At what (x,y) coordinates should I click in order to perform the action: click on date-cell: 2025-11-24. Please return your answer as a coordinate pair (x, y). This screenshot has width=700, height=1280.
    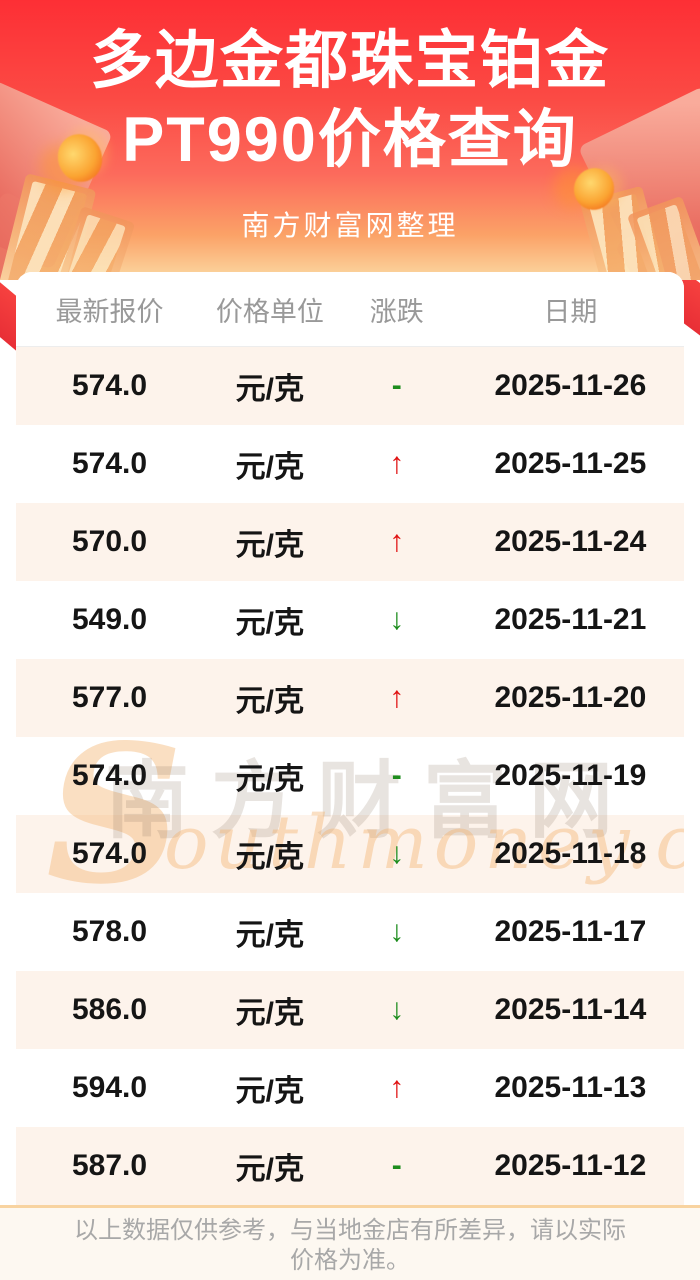
    Looking at the image, I should click on (570, 541).